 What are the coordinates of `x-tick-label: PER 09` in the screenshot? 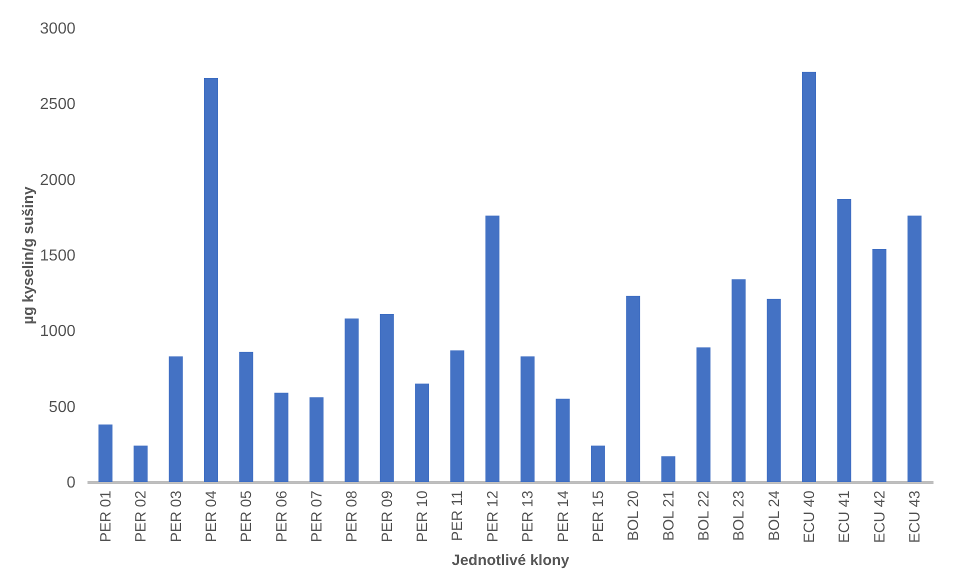 It's located at (387, 516).